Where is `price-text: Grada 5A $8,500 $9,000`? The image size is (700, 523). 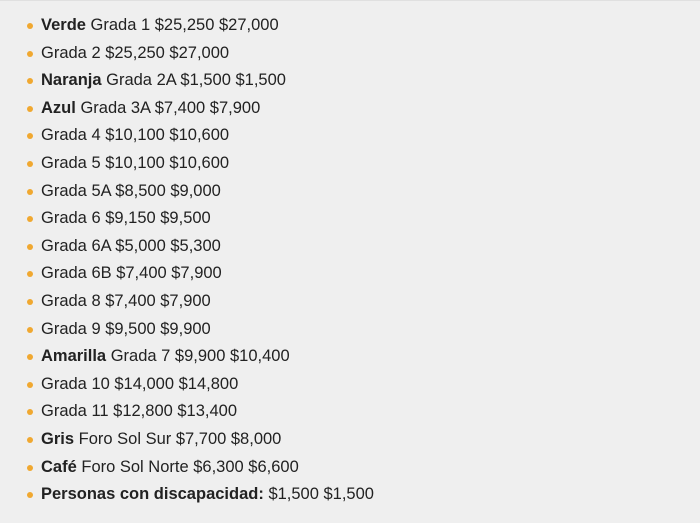
price-text: Grada 5A $8,500 $9,000 is located at coordinates (131, 190).